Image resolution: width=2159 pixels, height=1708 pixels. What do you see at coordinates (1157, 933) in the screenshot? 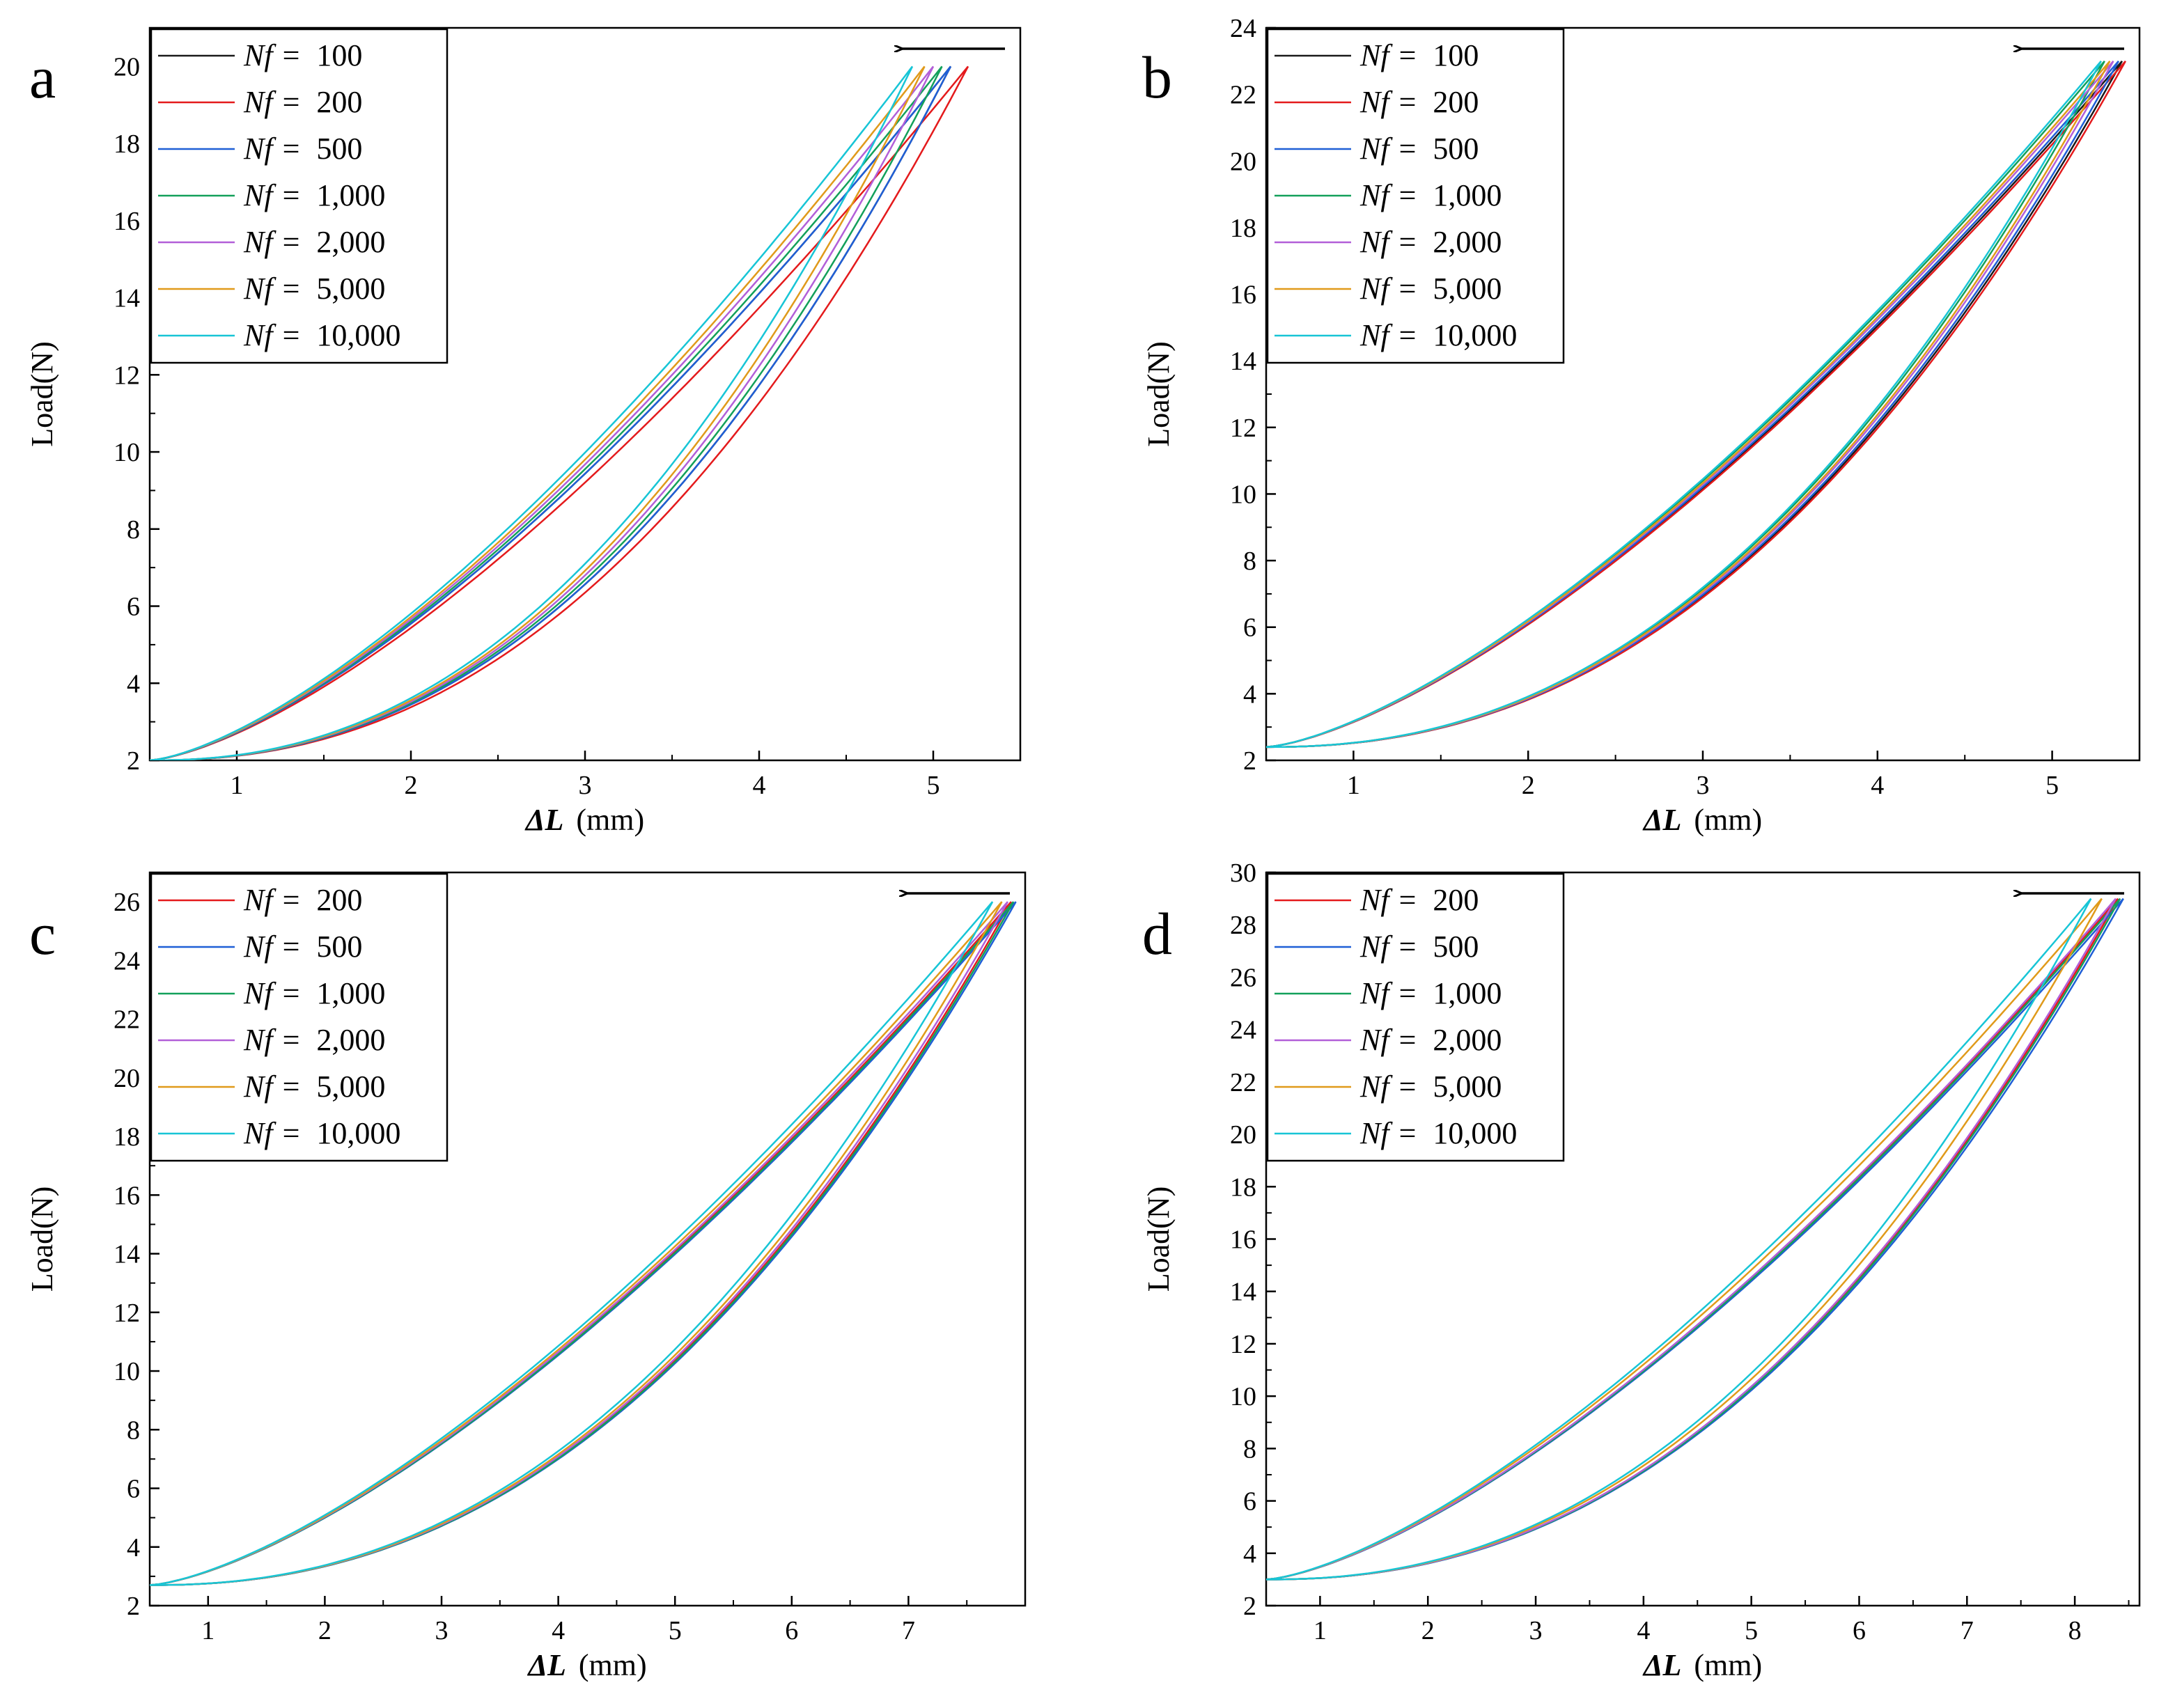
I see `panel-letter: d` at bounding box center [1157, 933].